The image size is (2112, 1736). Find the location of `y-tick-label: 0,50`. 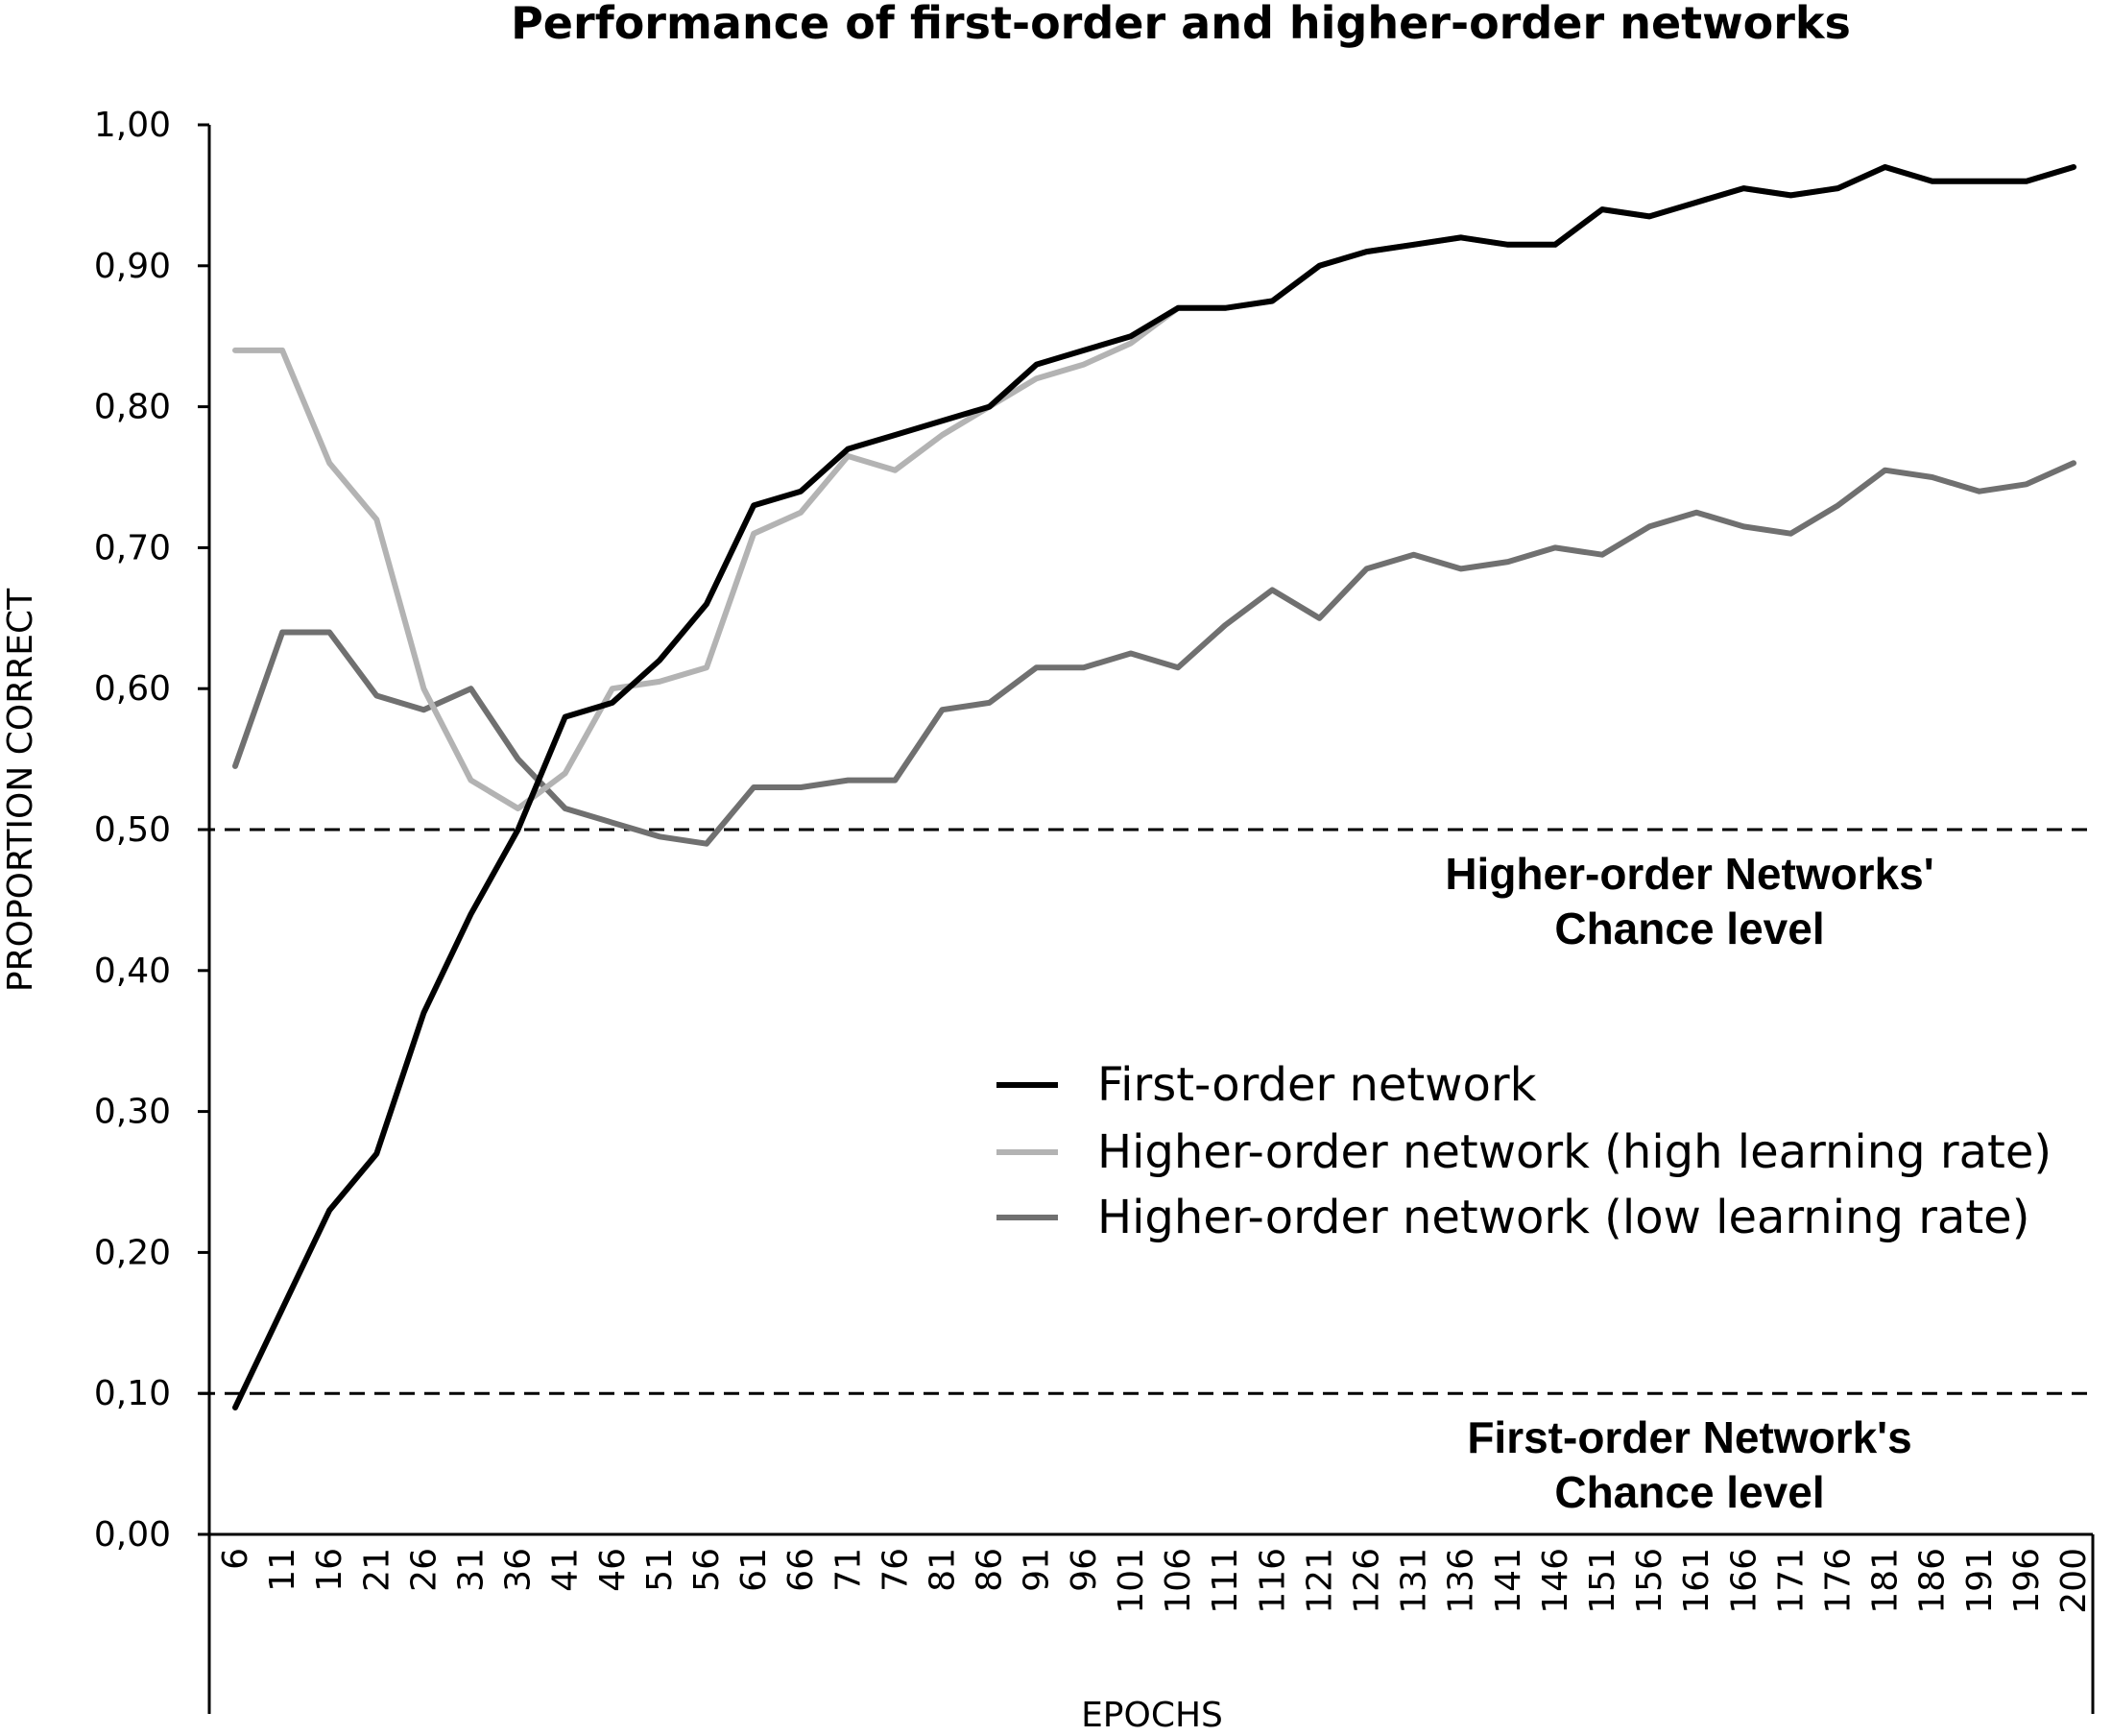

y-tick-label: 0,50 is located at coordinates (132, 830).